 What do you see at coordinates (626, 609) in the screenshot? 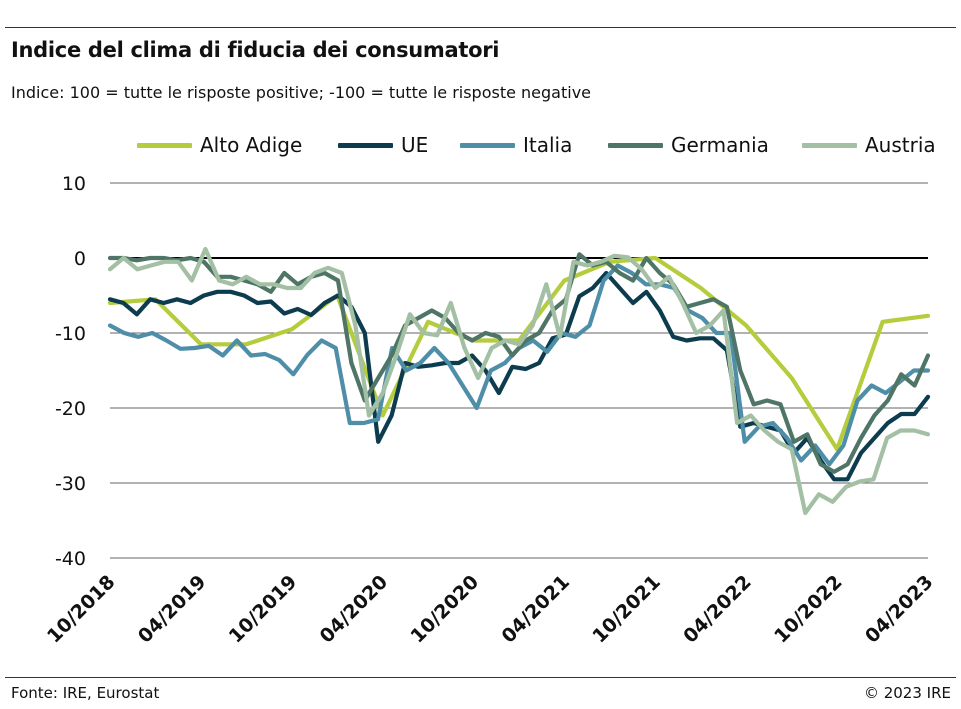
I see `x-tick-label: 10/2021` at bounding box center [626, 609].